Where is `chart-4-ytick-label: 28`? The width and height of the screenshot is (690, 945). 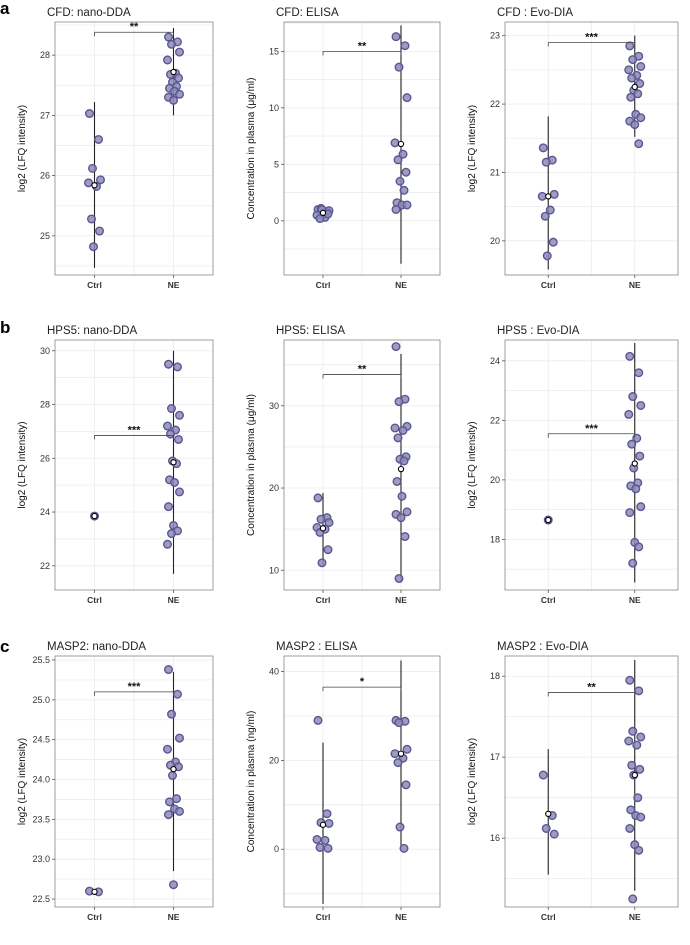
chart-4-ytick-label: 28 is located at coordinates (45, 405).